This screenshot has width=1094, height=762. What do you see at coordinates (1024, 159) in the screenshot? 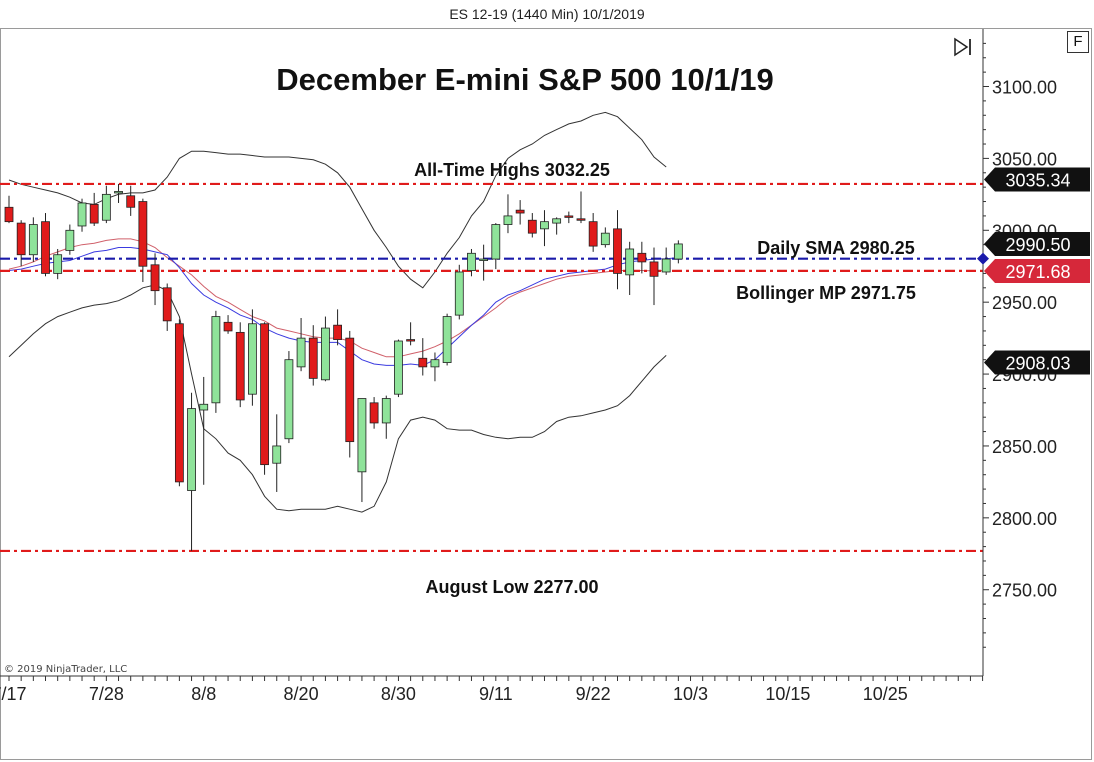
I see `y-tick-label: 3050.00` at bounding box center [1024, 159].